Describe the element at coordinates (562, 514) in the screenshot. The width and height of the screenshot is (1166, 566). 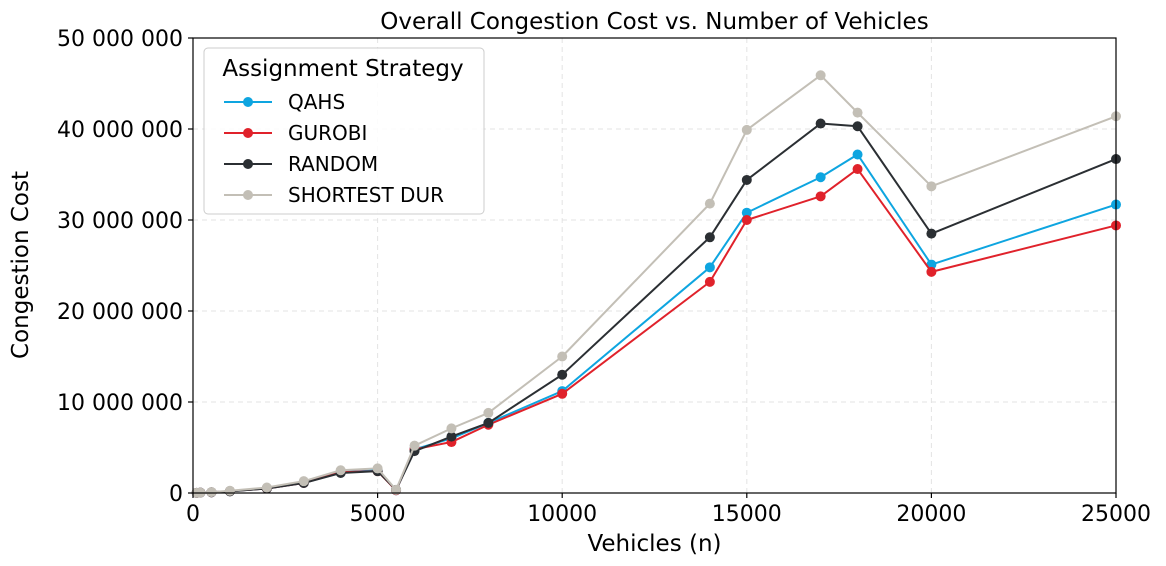
I see `x-tick-label: 10000` at that location.